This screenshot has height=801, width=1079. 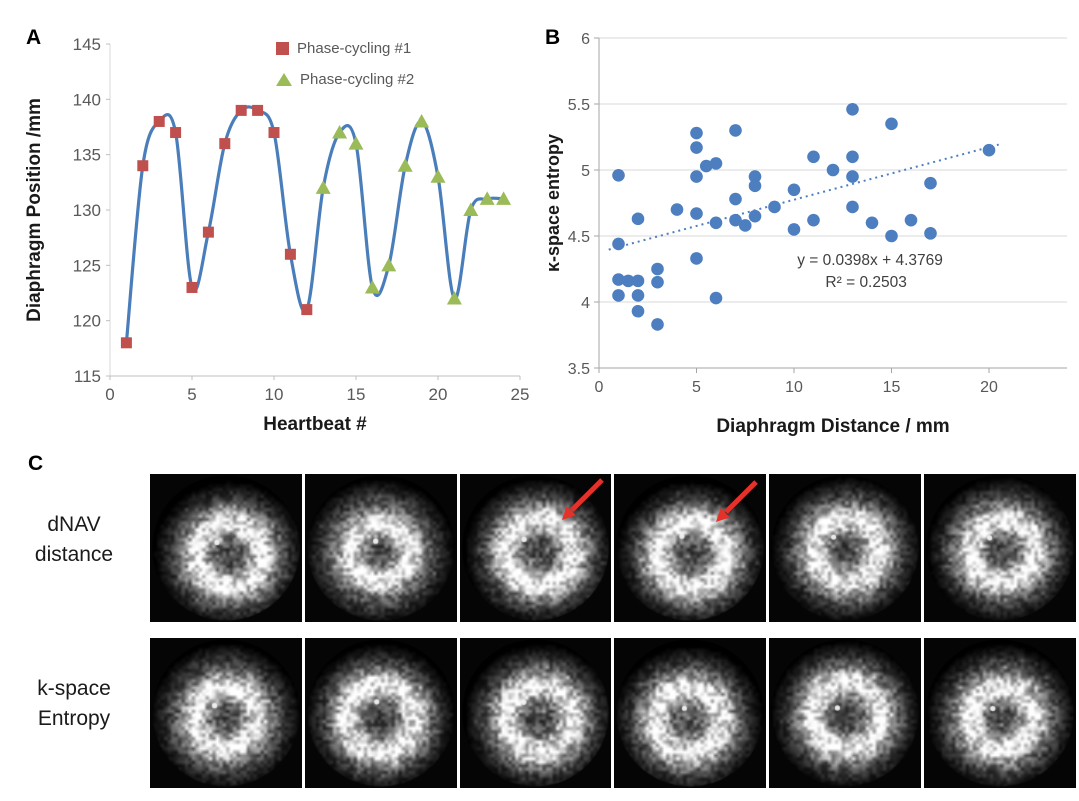 What do you see at coordinates (804, 197) in the screenshot?
I see `trendline` at bounding box center [804, 197].